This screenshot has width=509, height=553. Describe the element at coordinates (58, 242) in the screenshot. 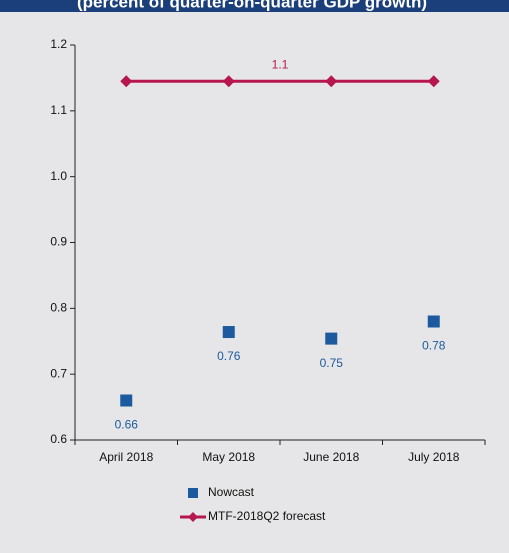

I see `y-tick-label: 0.9` at that location.